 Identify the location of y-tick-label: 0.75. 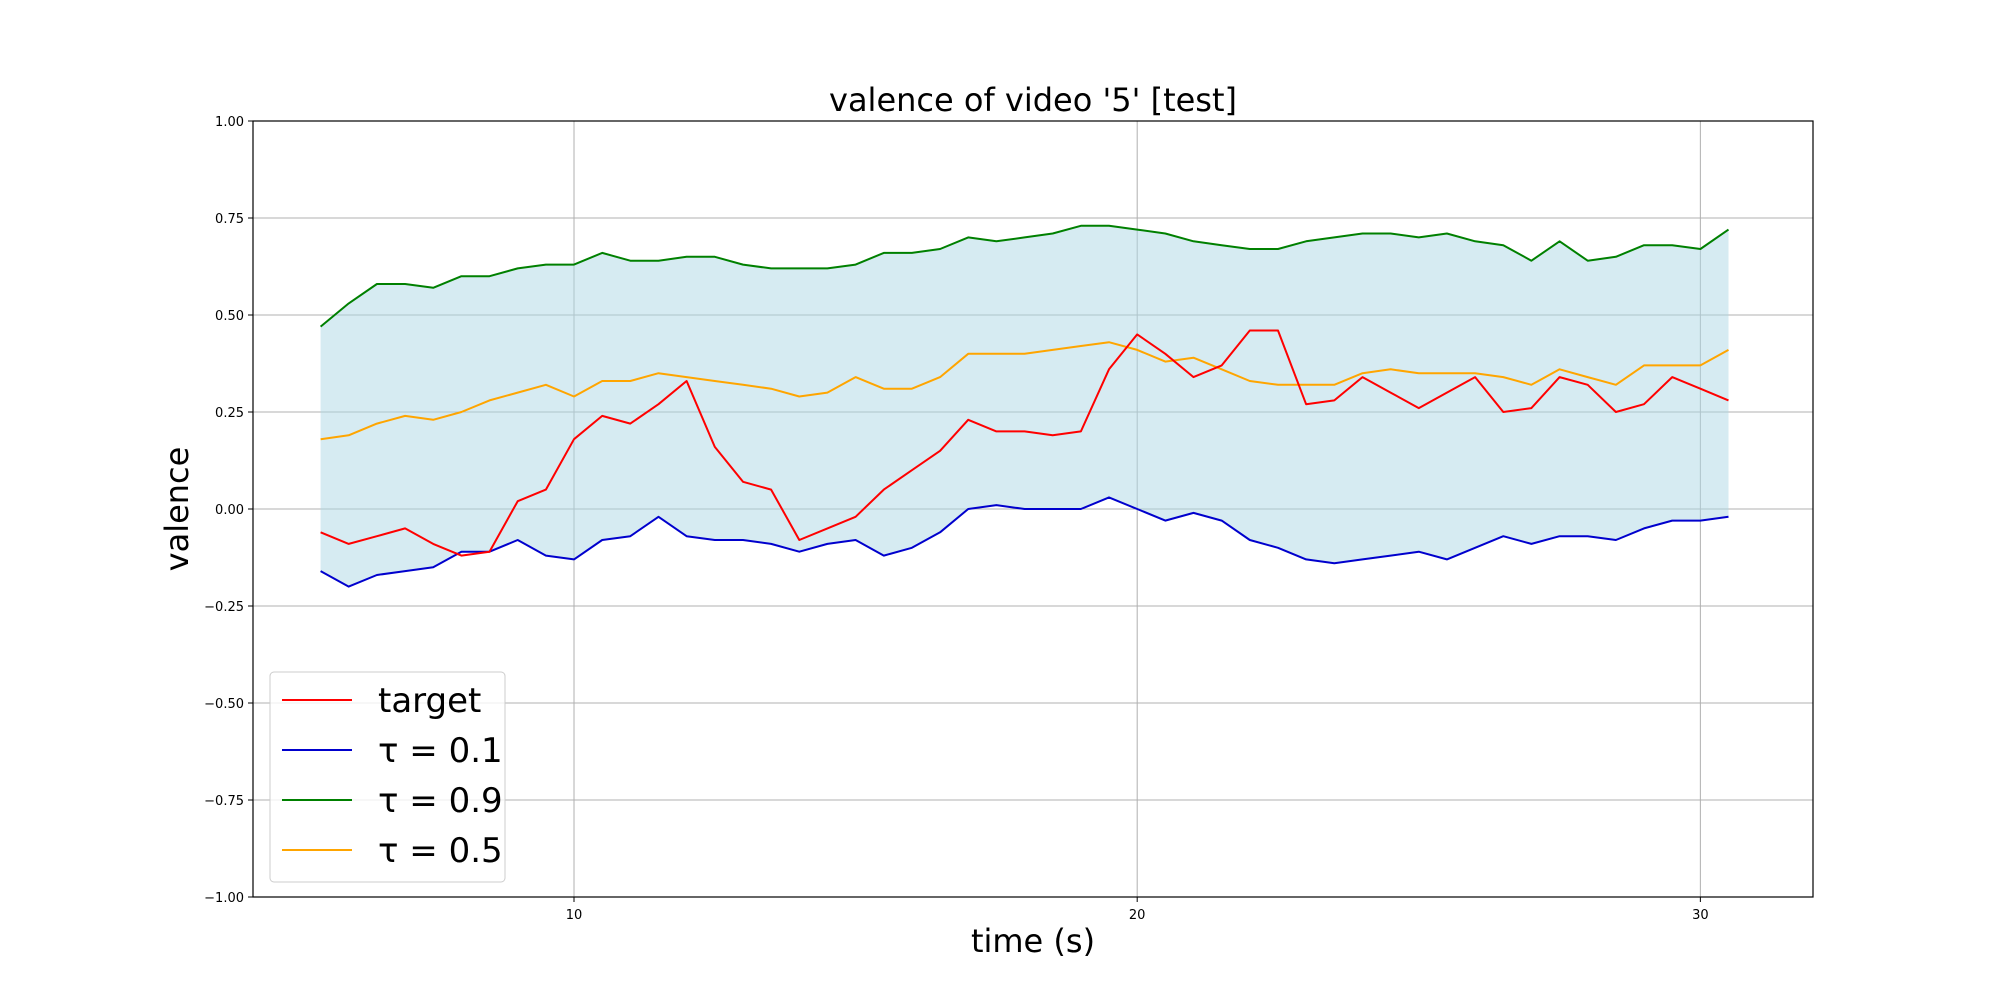
(229, 219).